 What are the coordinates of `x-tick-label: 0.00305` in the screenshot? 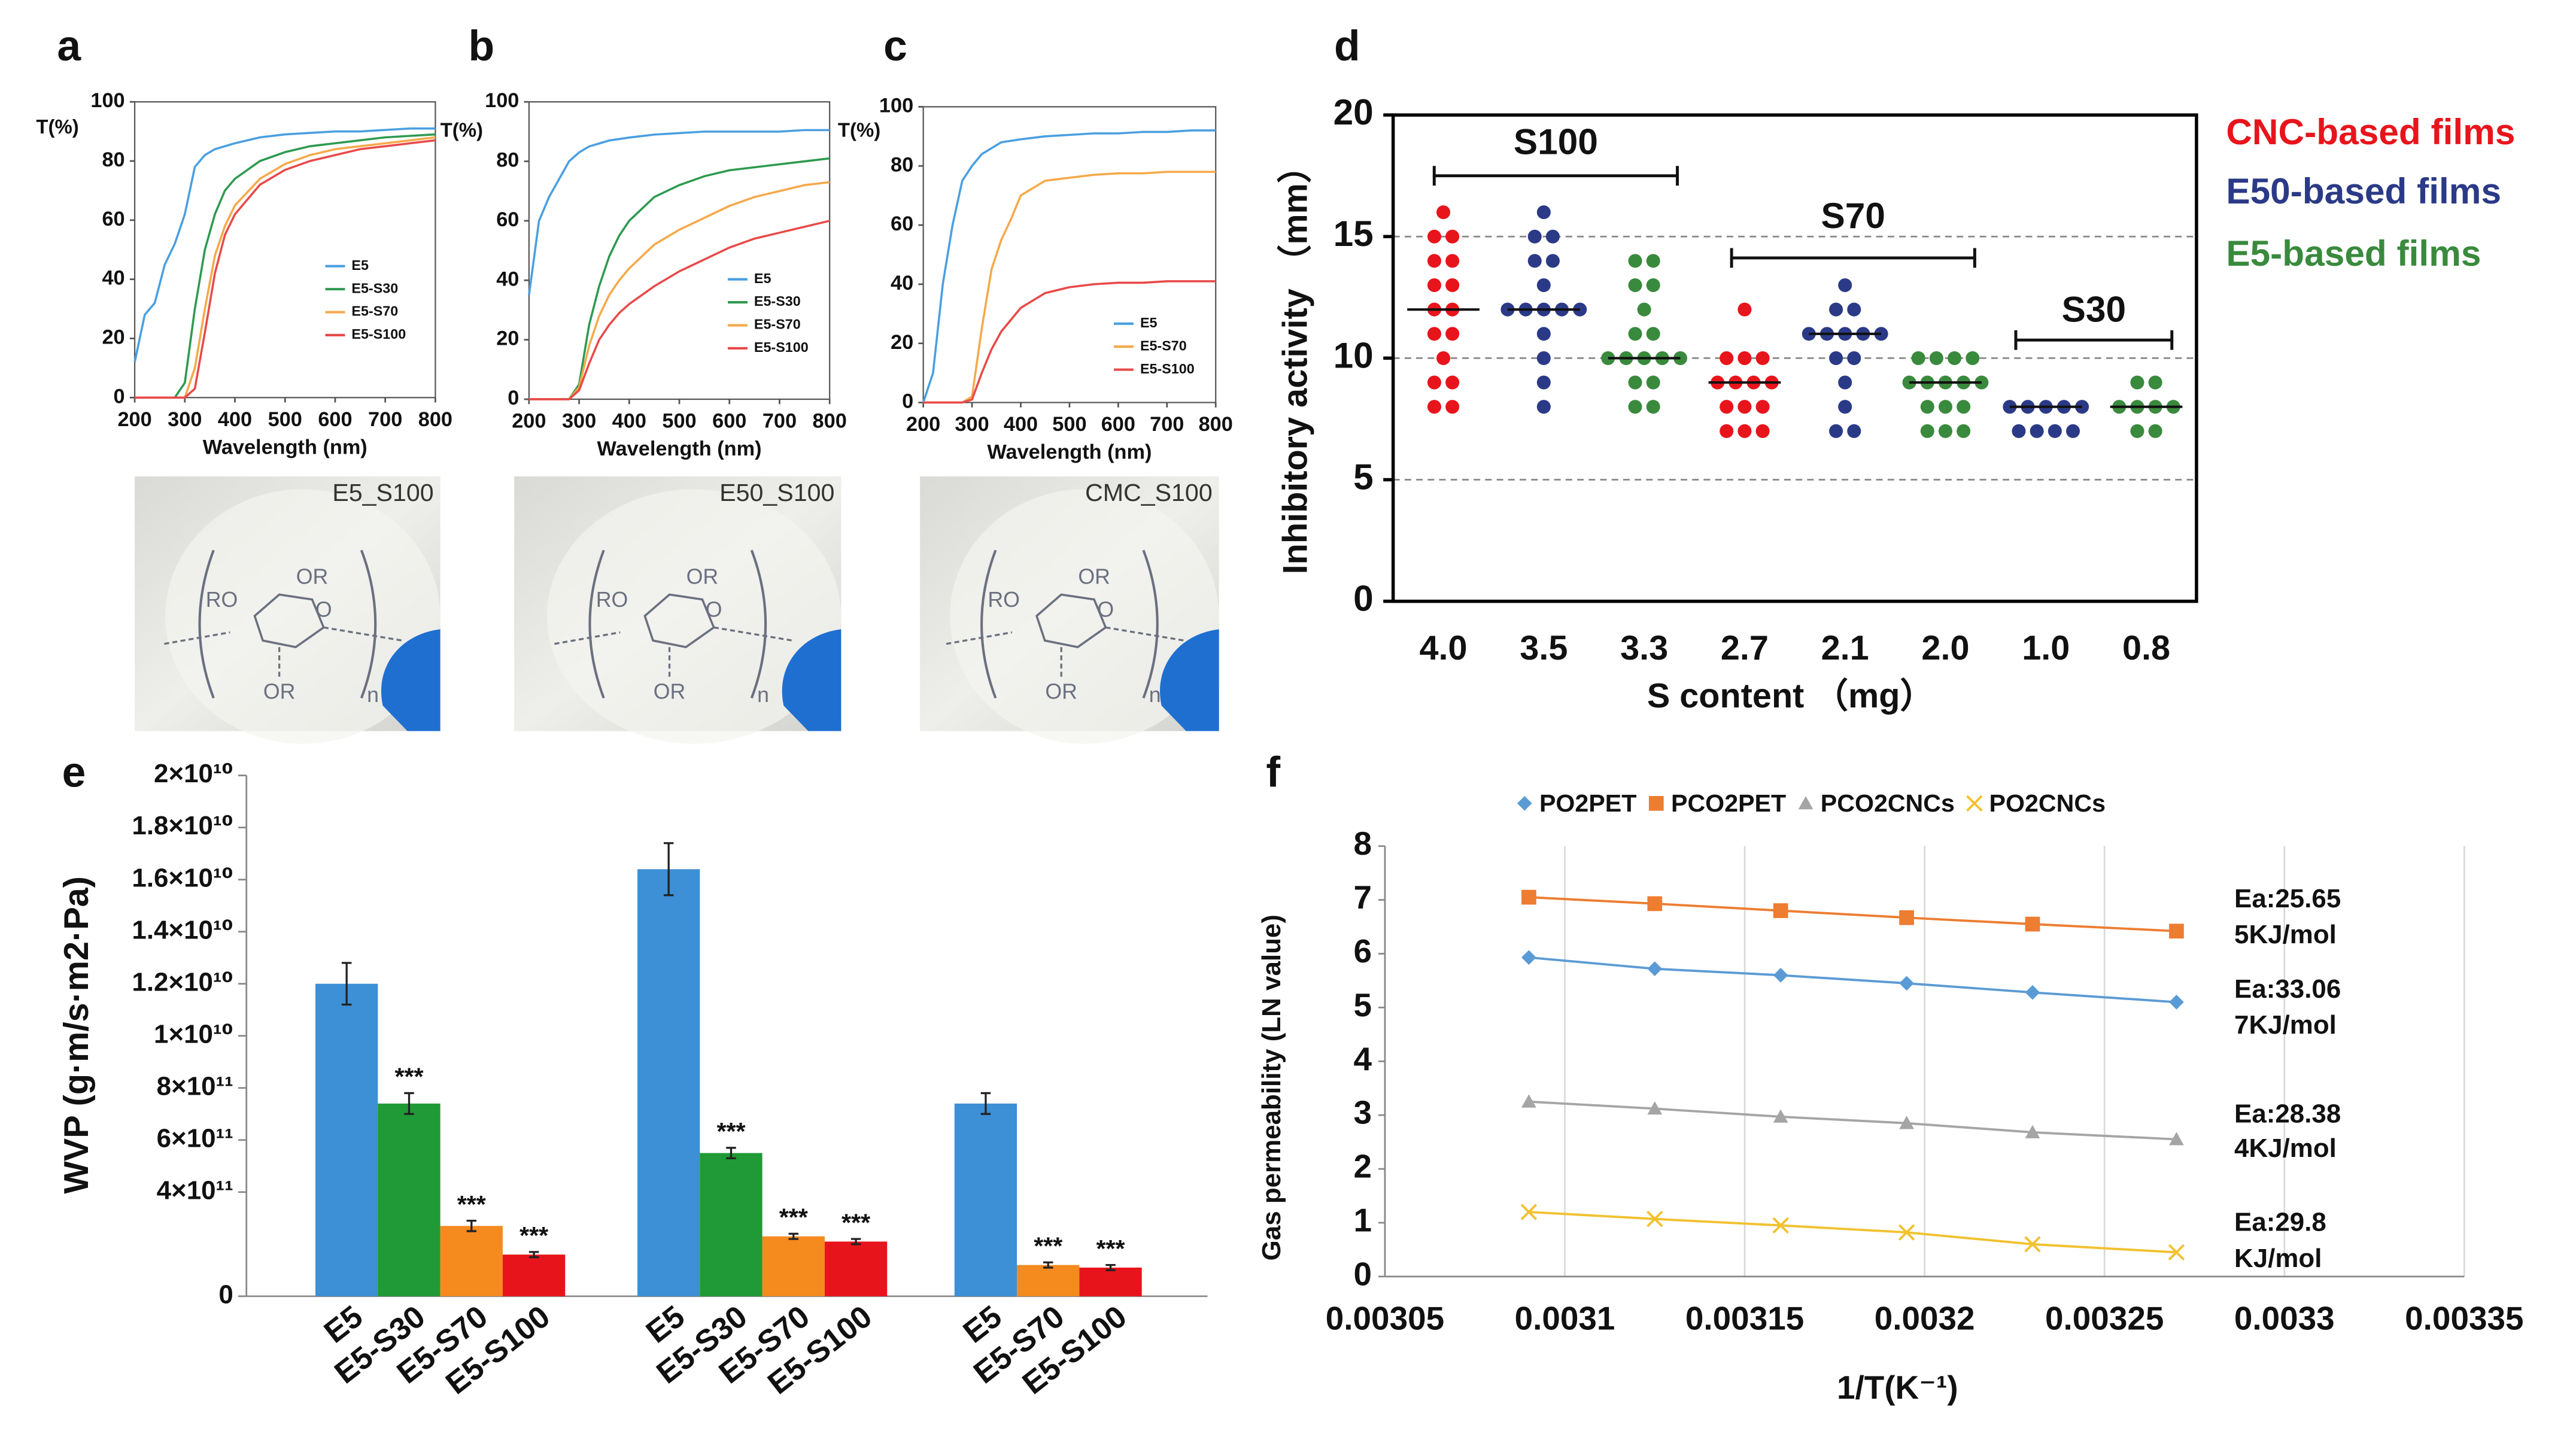 It's located at (1385, 1318).